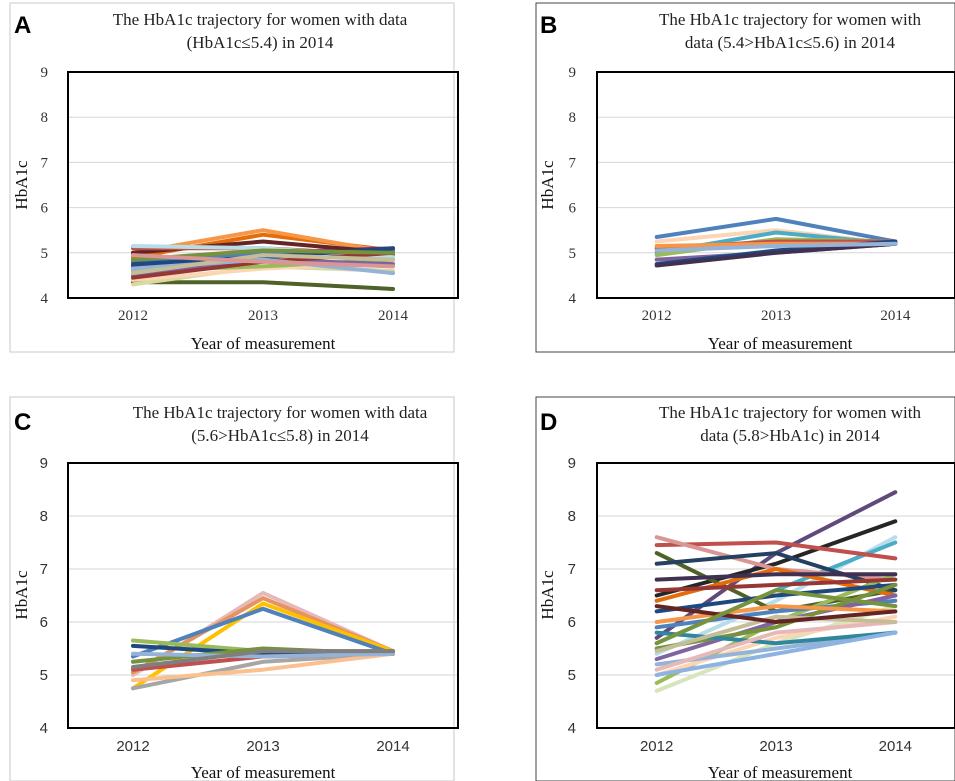 The height and width of the screenshot is (781, 955). What do you see at coordinates (548, 25) in the screenshot?
I see `panel-letter: B` at bounding box center [548, 25].